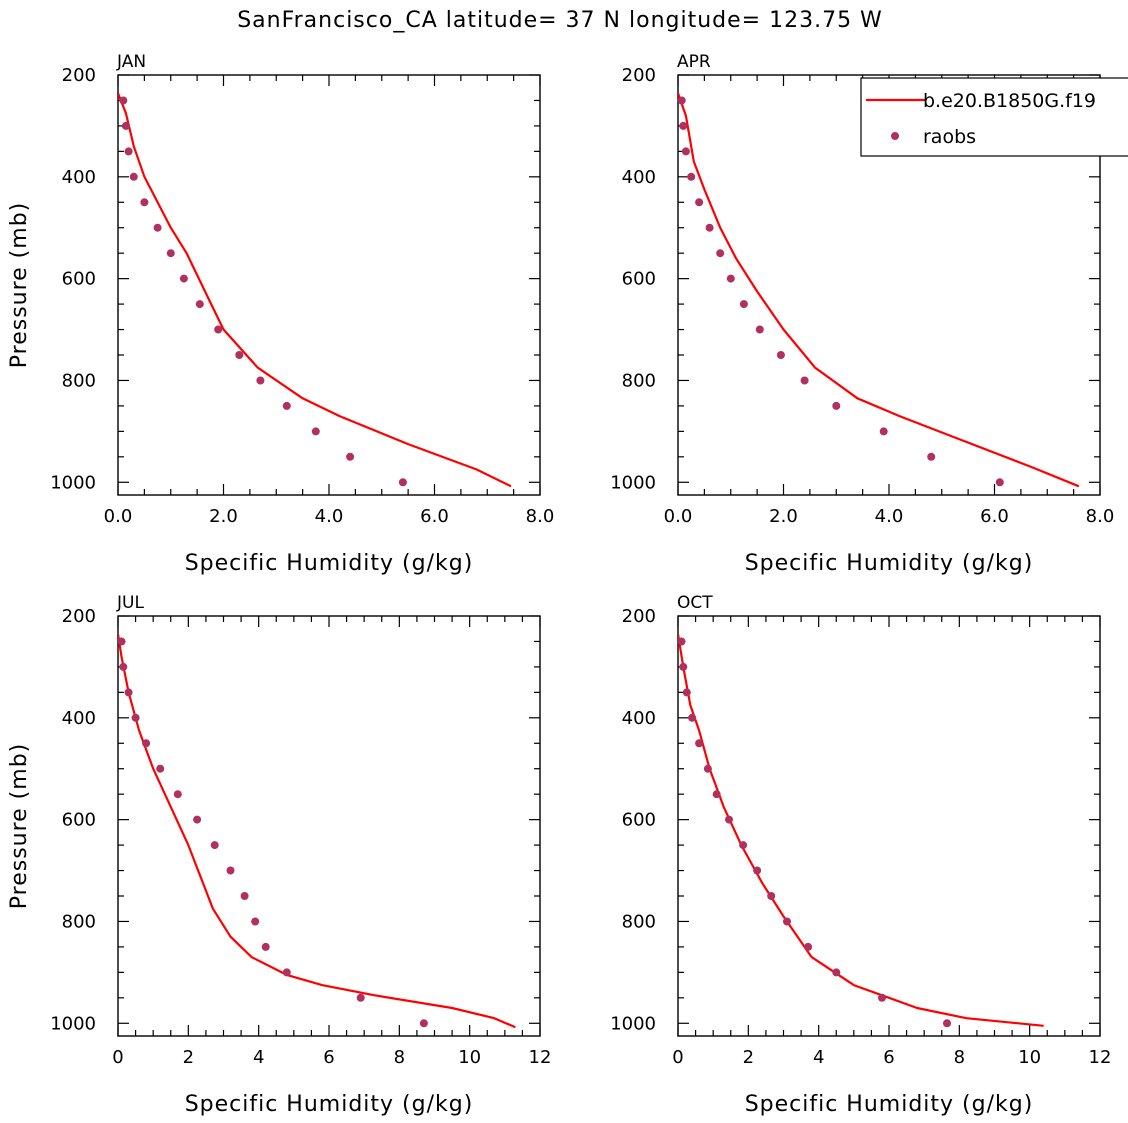 This screenshot has height=1123, width=1128. What do you see at coordinates (959, 1057) in the screenshot?
I see `x-tick-label: 8` at bounding box center [959, 1057].